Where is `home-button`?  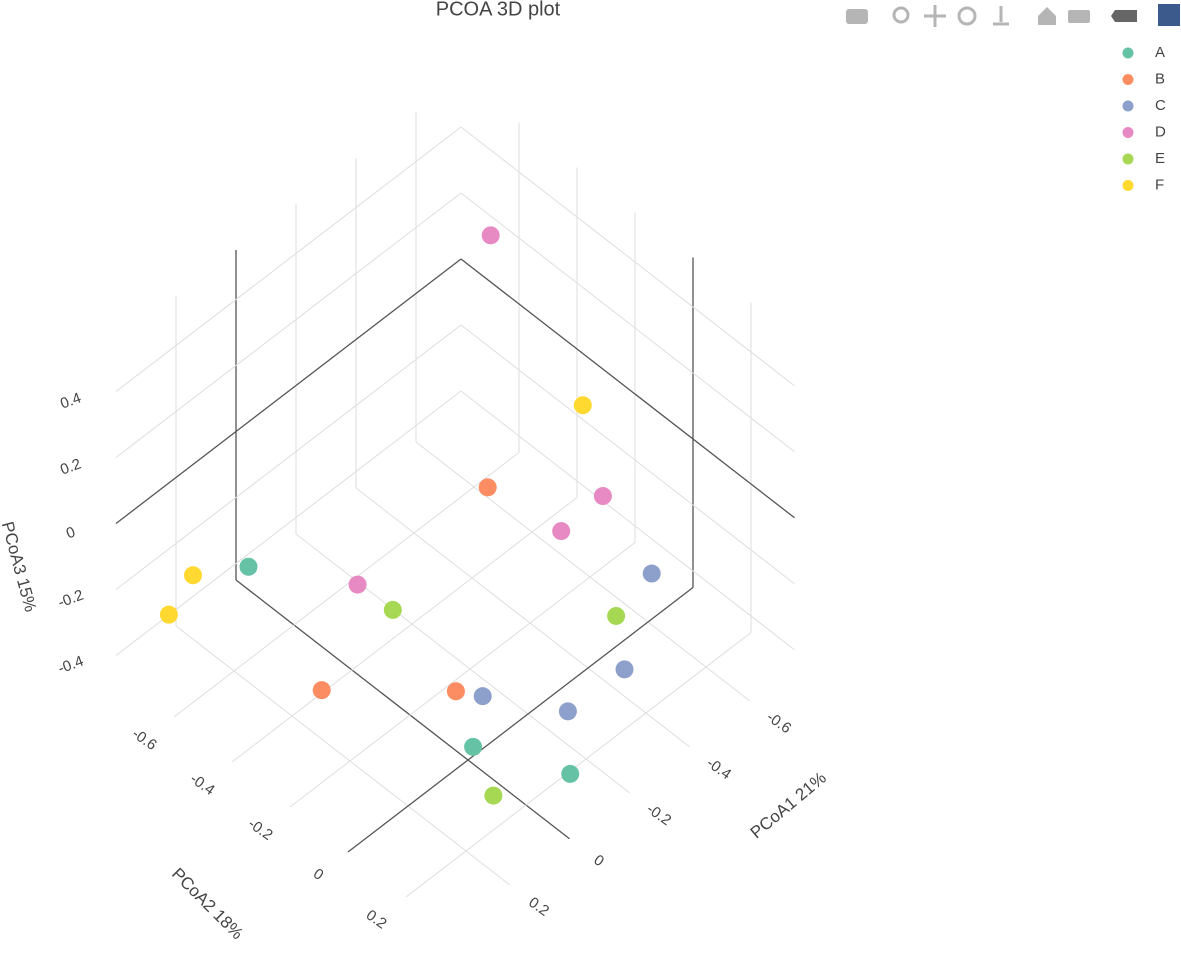
home-button is located at coordinates (1047, 16).